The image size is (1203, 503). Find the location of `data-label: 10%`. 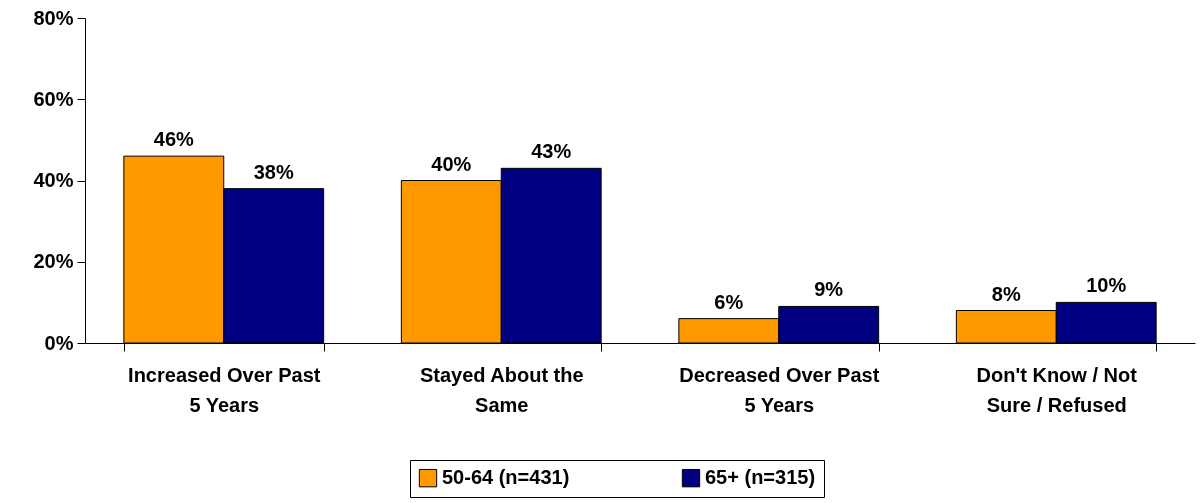

data-label: 10% is located at coordinates (1106, 285).